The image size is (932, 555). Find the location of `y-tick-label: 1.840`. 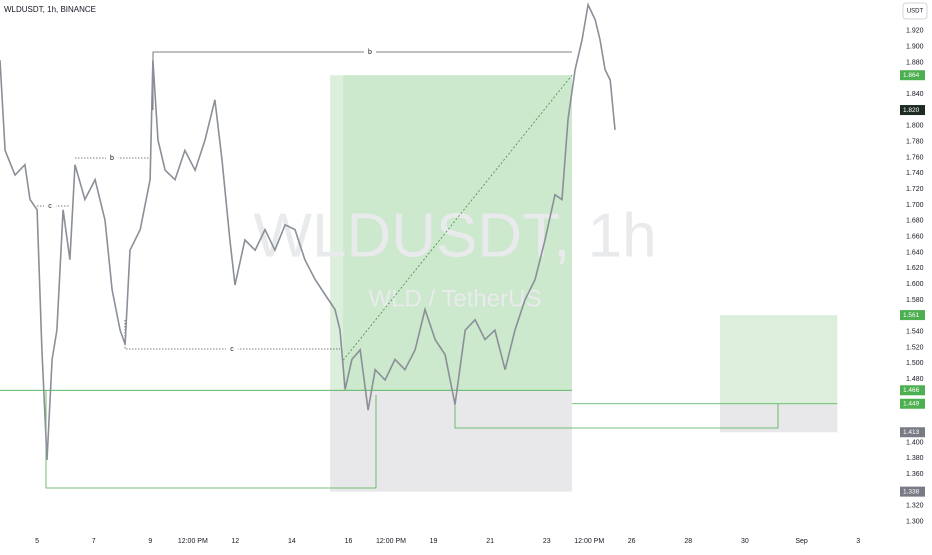

y-tick-label: 1.840 is located at coordinates (915, 94).